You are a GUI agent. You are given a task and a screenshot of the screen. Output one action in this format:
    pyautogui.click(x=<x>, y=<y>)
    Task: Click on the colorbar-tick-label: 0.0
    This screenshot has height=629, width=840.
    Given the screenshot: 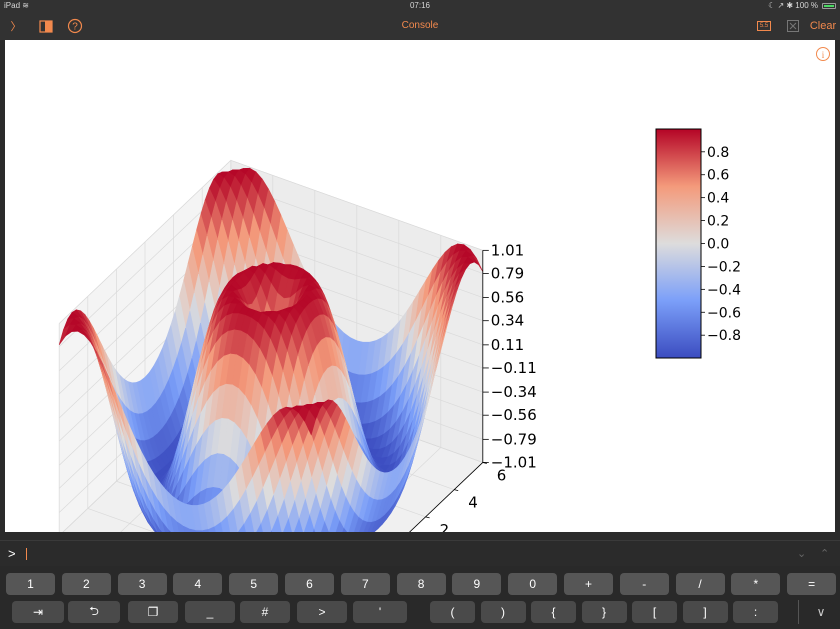 What is the action you would take?
    pyautogui.click(x=718, y=245)
    